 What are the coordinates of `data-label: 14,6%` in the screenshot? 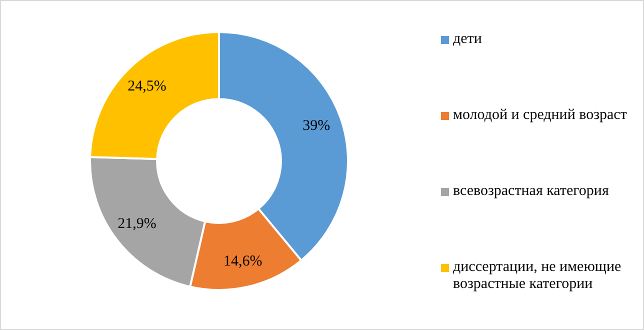 It's located at (242, 262).